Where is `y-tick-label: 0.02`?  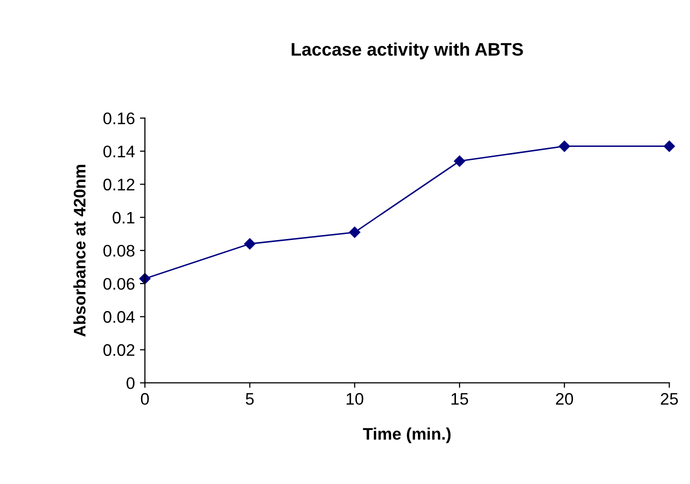
y-tick-label: 0.02 is located at coordinates (118, 350).